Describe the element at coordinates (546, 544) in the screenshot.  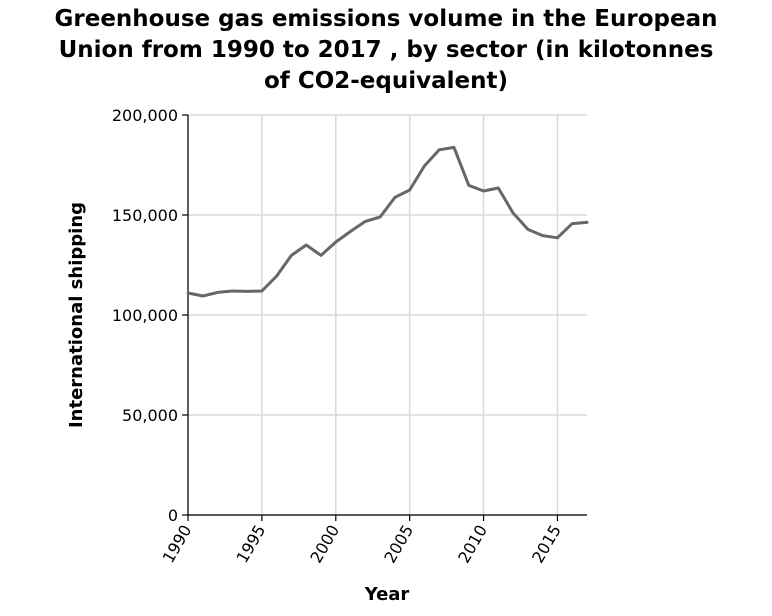
I see `x-tick-label: 2015` at that location.